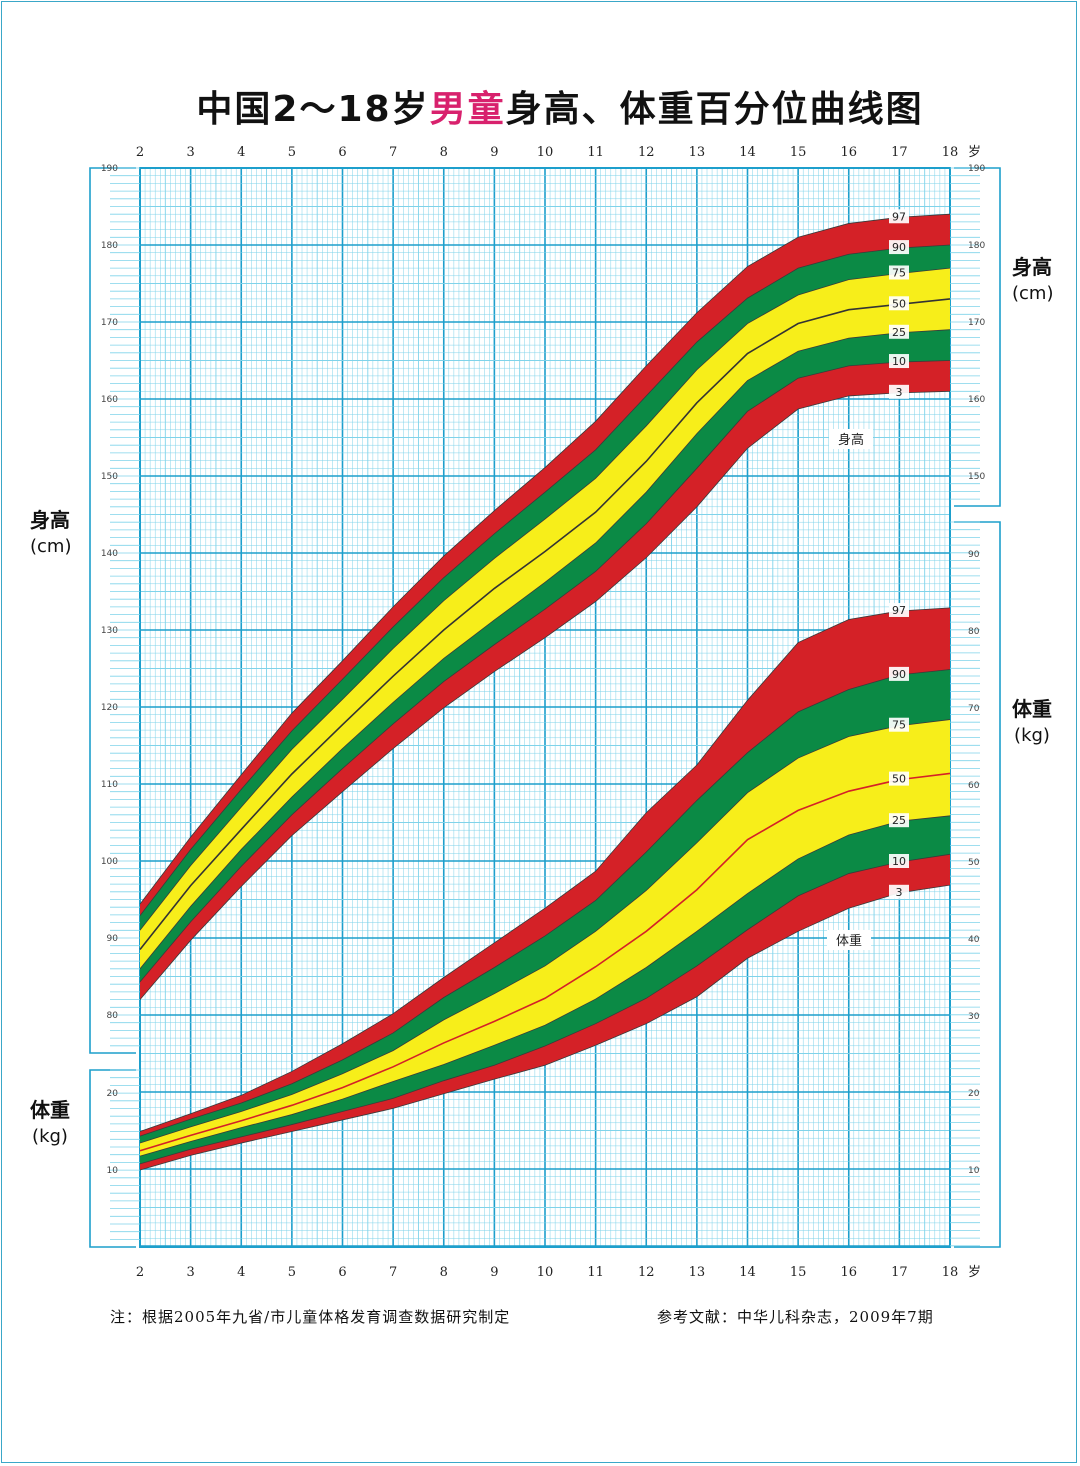 The height and width of the screenshot is (1466, 1080). Describe the element at coordinates (113, 1171) in the screenshot. I see `weight-left-tick-label: 10` at that location.